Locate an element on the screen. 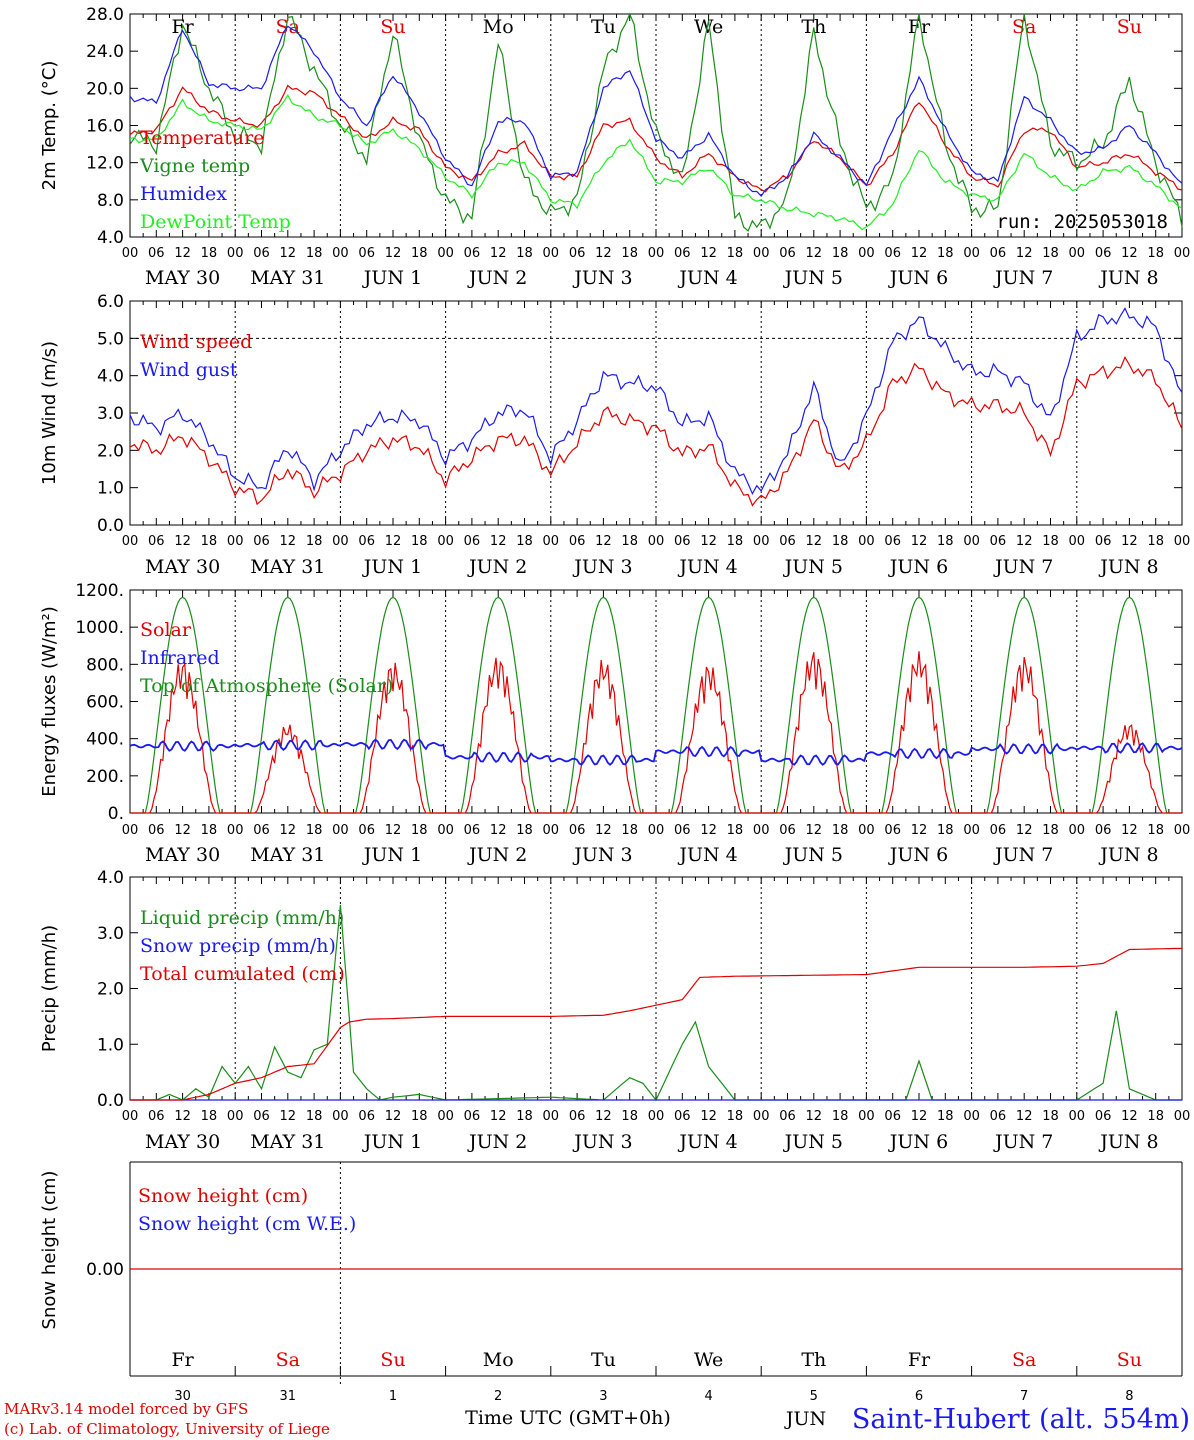 This screenshot has height=1440, width=1194. date-label: JUN 5 is located at coordinates (813, 567).